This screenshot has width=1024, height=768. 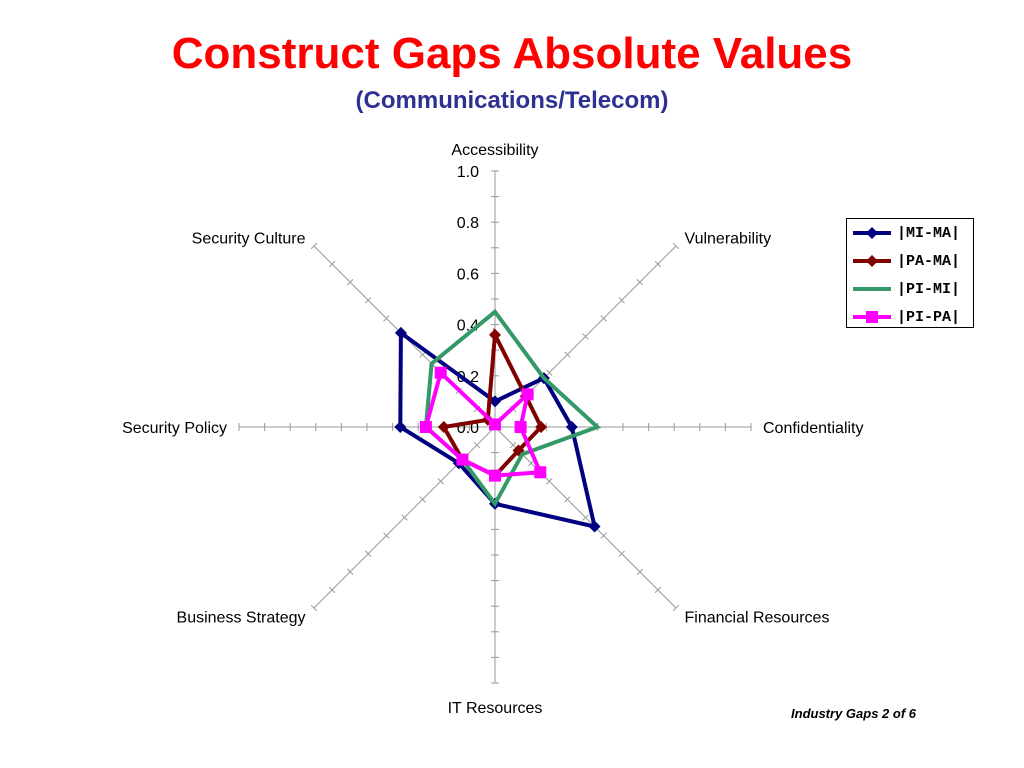 I want to click on legend-label: |MI-MA|, so click(x=929, y=233).